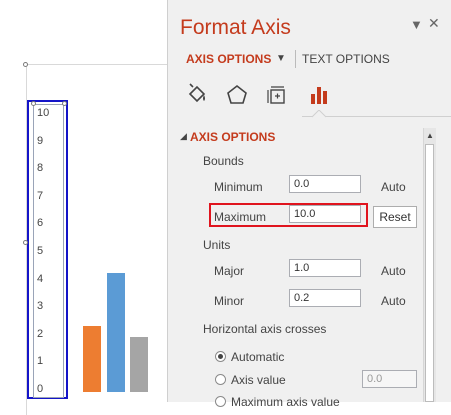 This screenshot has height=415, width=451. What do you see at coordinates (217, 245) in the screenshot?
I see `units-label: Units` at bounding box center [217, 245].